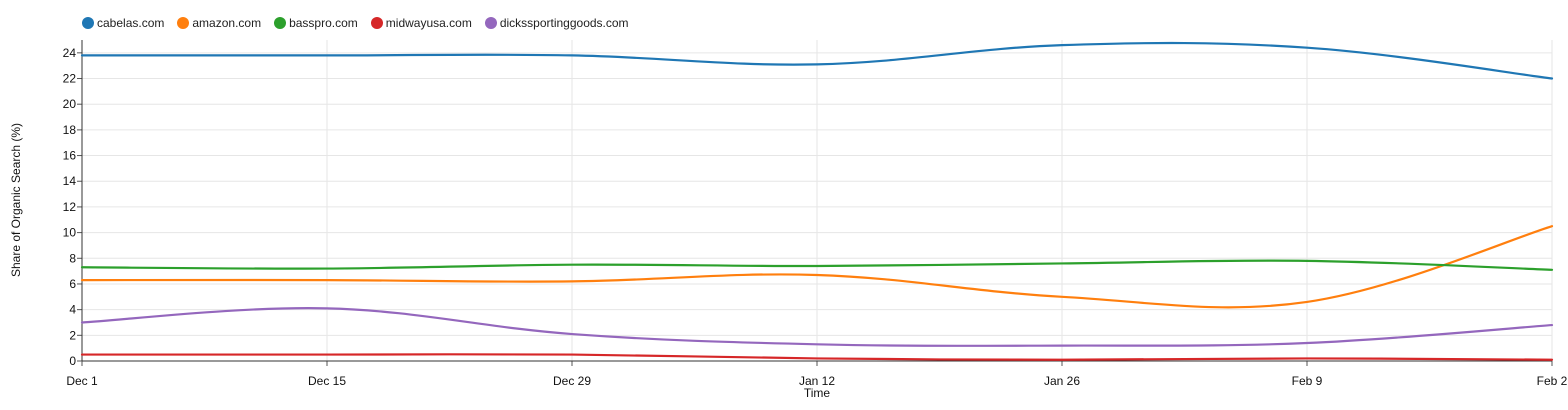 The height and width of the screenshot is (410, 1568). I want to click on legend-item: cabelas.com, so click(123, 23).